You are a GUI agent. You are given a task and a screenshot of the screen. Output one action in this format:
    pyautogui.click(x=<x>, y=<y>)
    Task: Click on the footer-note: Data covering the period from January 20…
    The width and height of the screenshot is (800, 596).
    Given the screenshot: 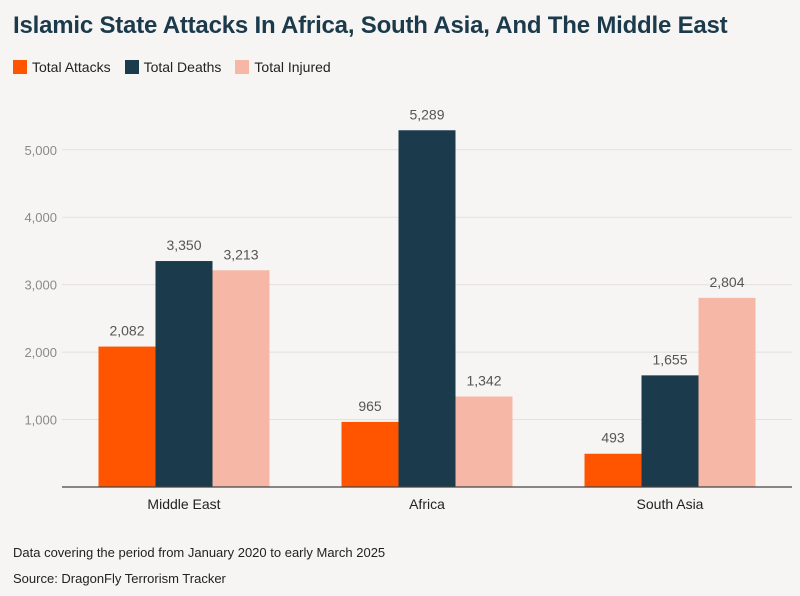 What is the action you would take?
    pyautogui.click(x=199, y=552)
    